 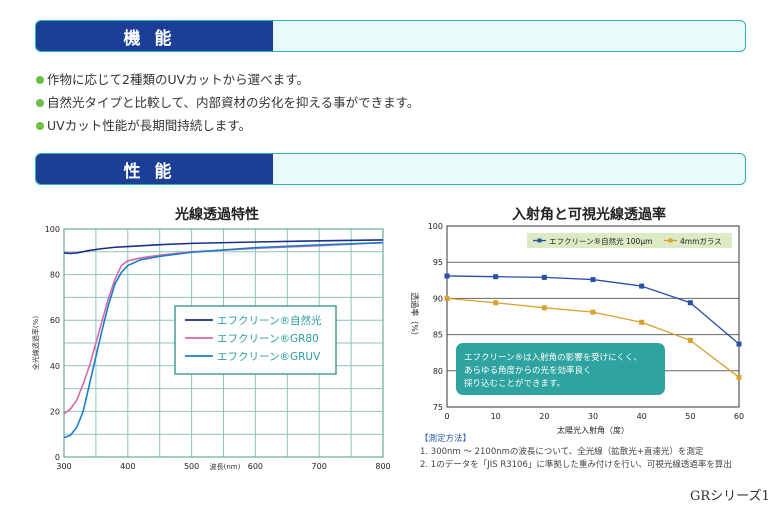 What do you see at coordinates (438, 407) in the screenshot?
I see `y-tick-label: 75` at bounding box center [438, 407].